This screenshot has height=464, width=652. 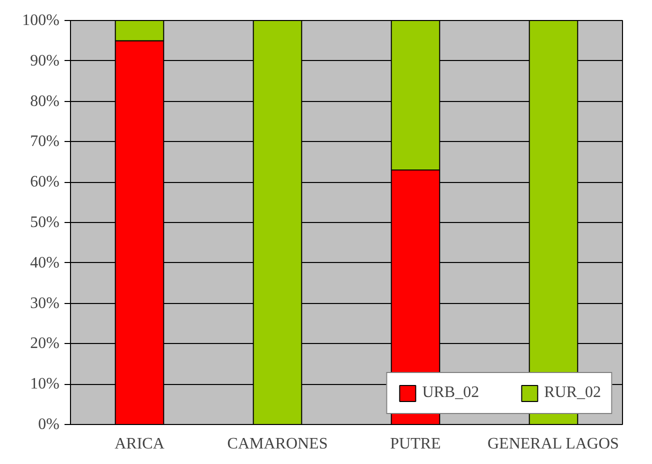 I want to click on y-tick-label: 20%, so click(x=45, y=343).